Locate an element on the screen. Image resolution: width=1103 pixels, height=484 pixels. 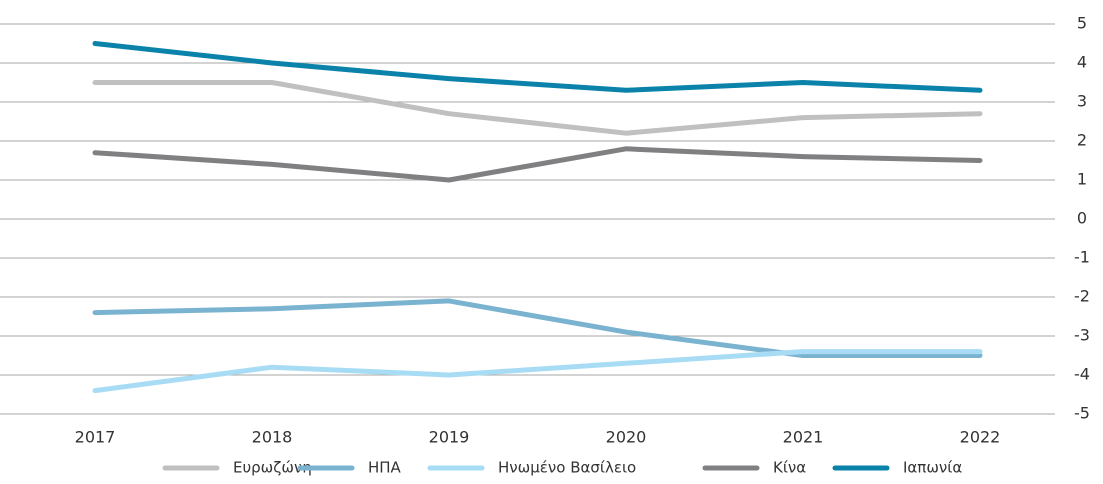
y-tick-label: 5 is located at coordinates (1082, 23).